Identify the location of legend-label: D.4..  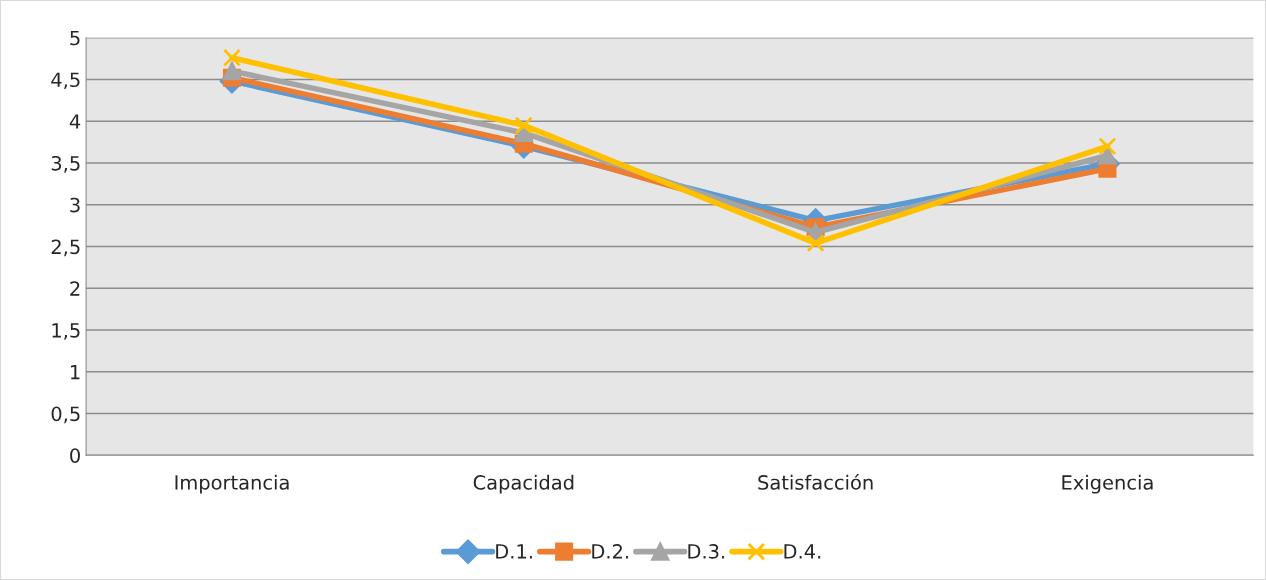
(802, 551).